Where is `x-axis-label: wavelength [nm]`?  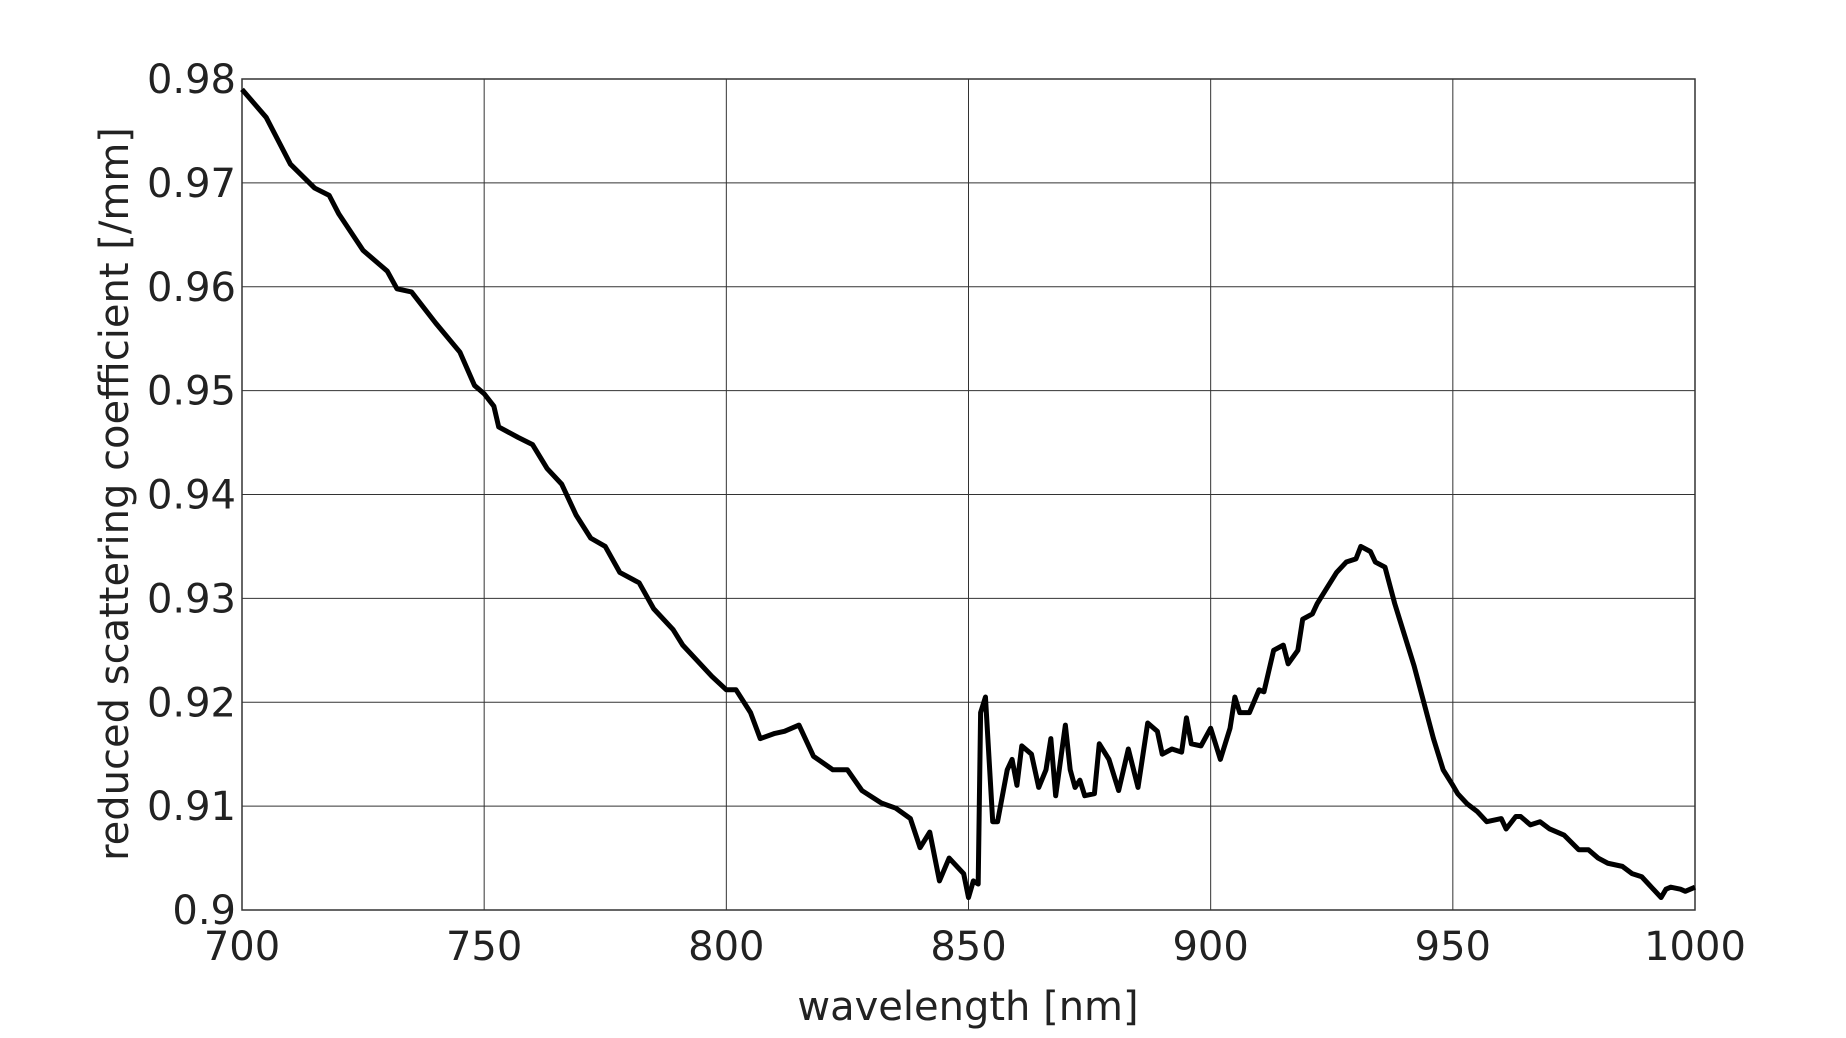 x-axis-label: wavelength [nm] is located at coordinates (967, 1007).